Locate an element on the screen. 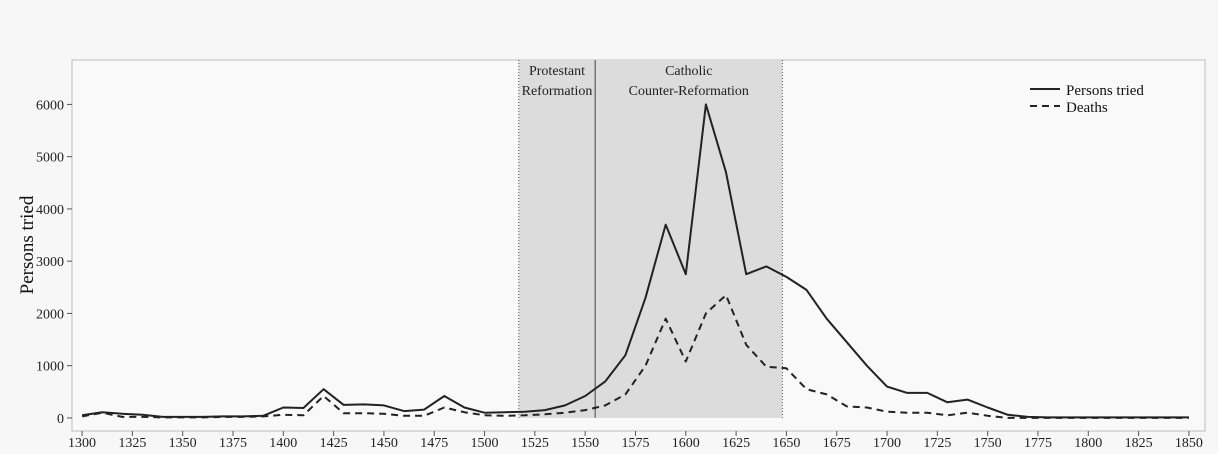 This screenshot has width=1218, height=454. y-tick-label-4000: 4000 is located at coordinates (50, 210).